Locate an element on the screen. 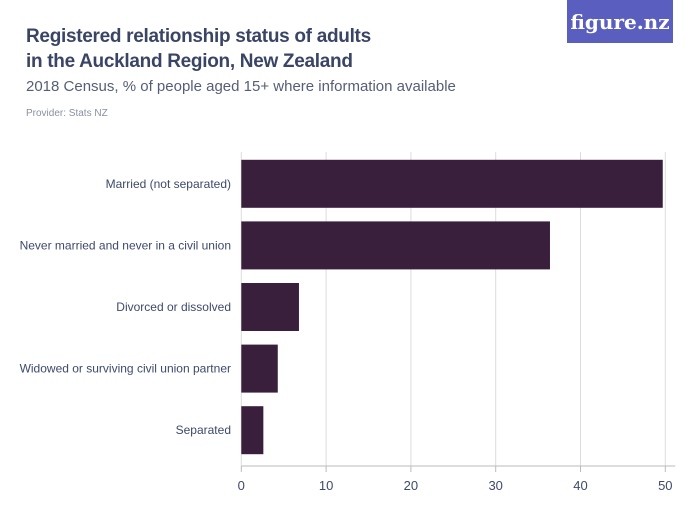 The width and height of the screenshot is (700, 525). x-tick-label: 30 is located at coordinates (495, 485).